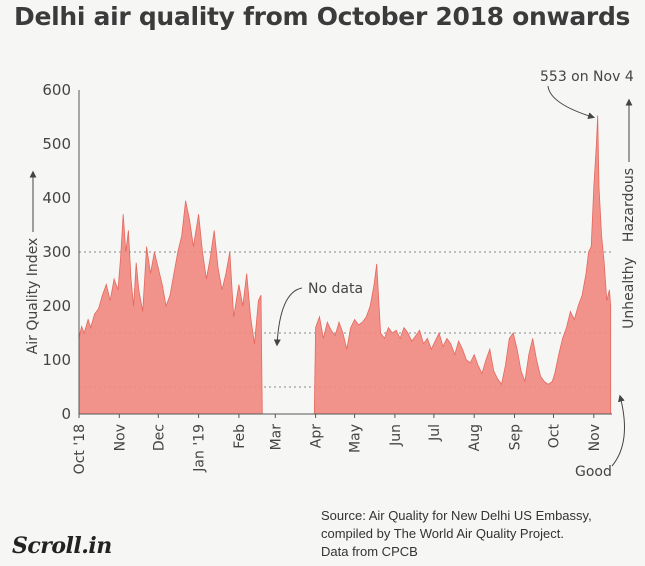 This screenshot has width=645, height=566. What do you see at coordinates (288, 317) in the screenshot?
I see `no-data-arrow` at bounding box center [288, 317].